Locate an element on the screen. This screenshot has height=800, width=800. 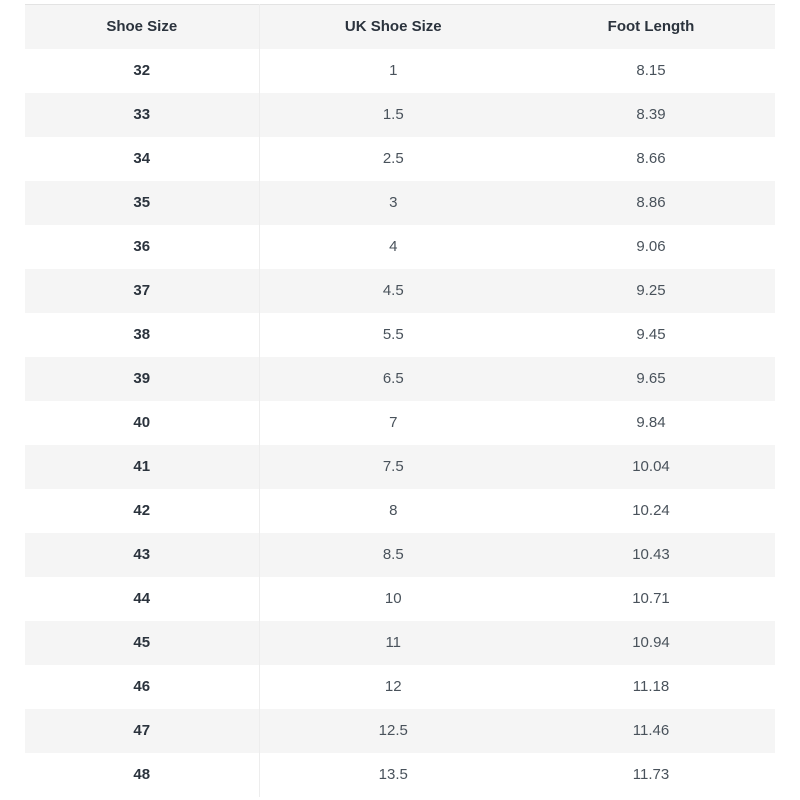
uk-shoe-size-cell: 8.5 is located at coordinates (393, 554).